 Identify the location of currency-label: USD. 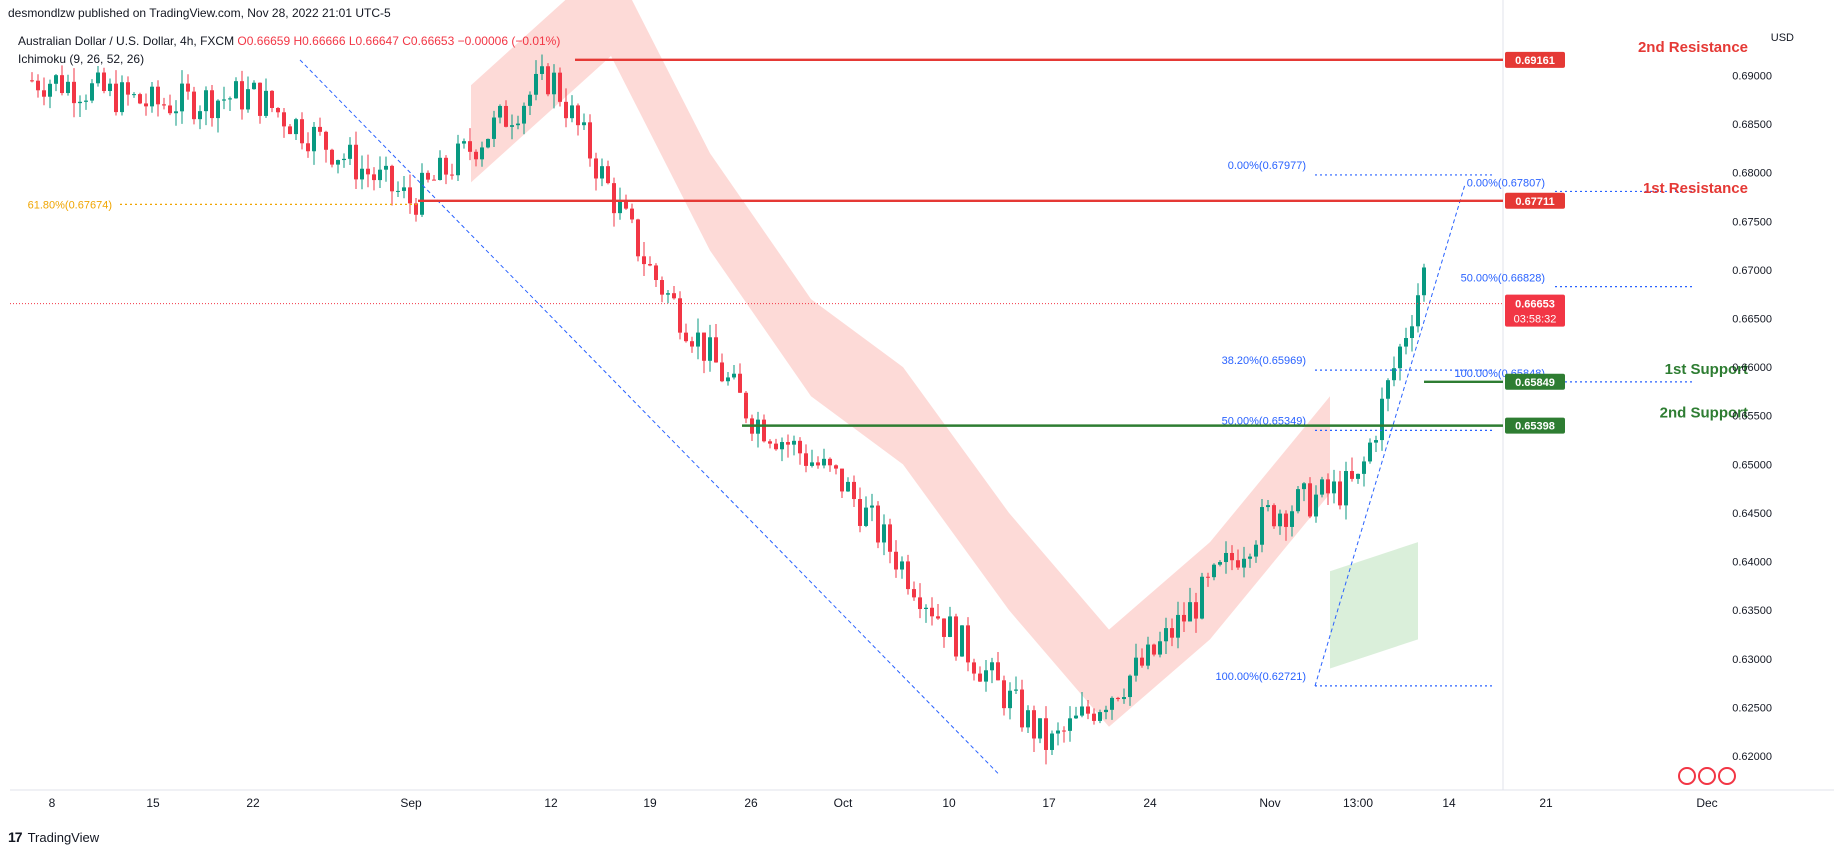
(1782, 38).